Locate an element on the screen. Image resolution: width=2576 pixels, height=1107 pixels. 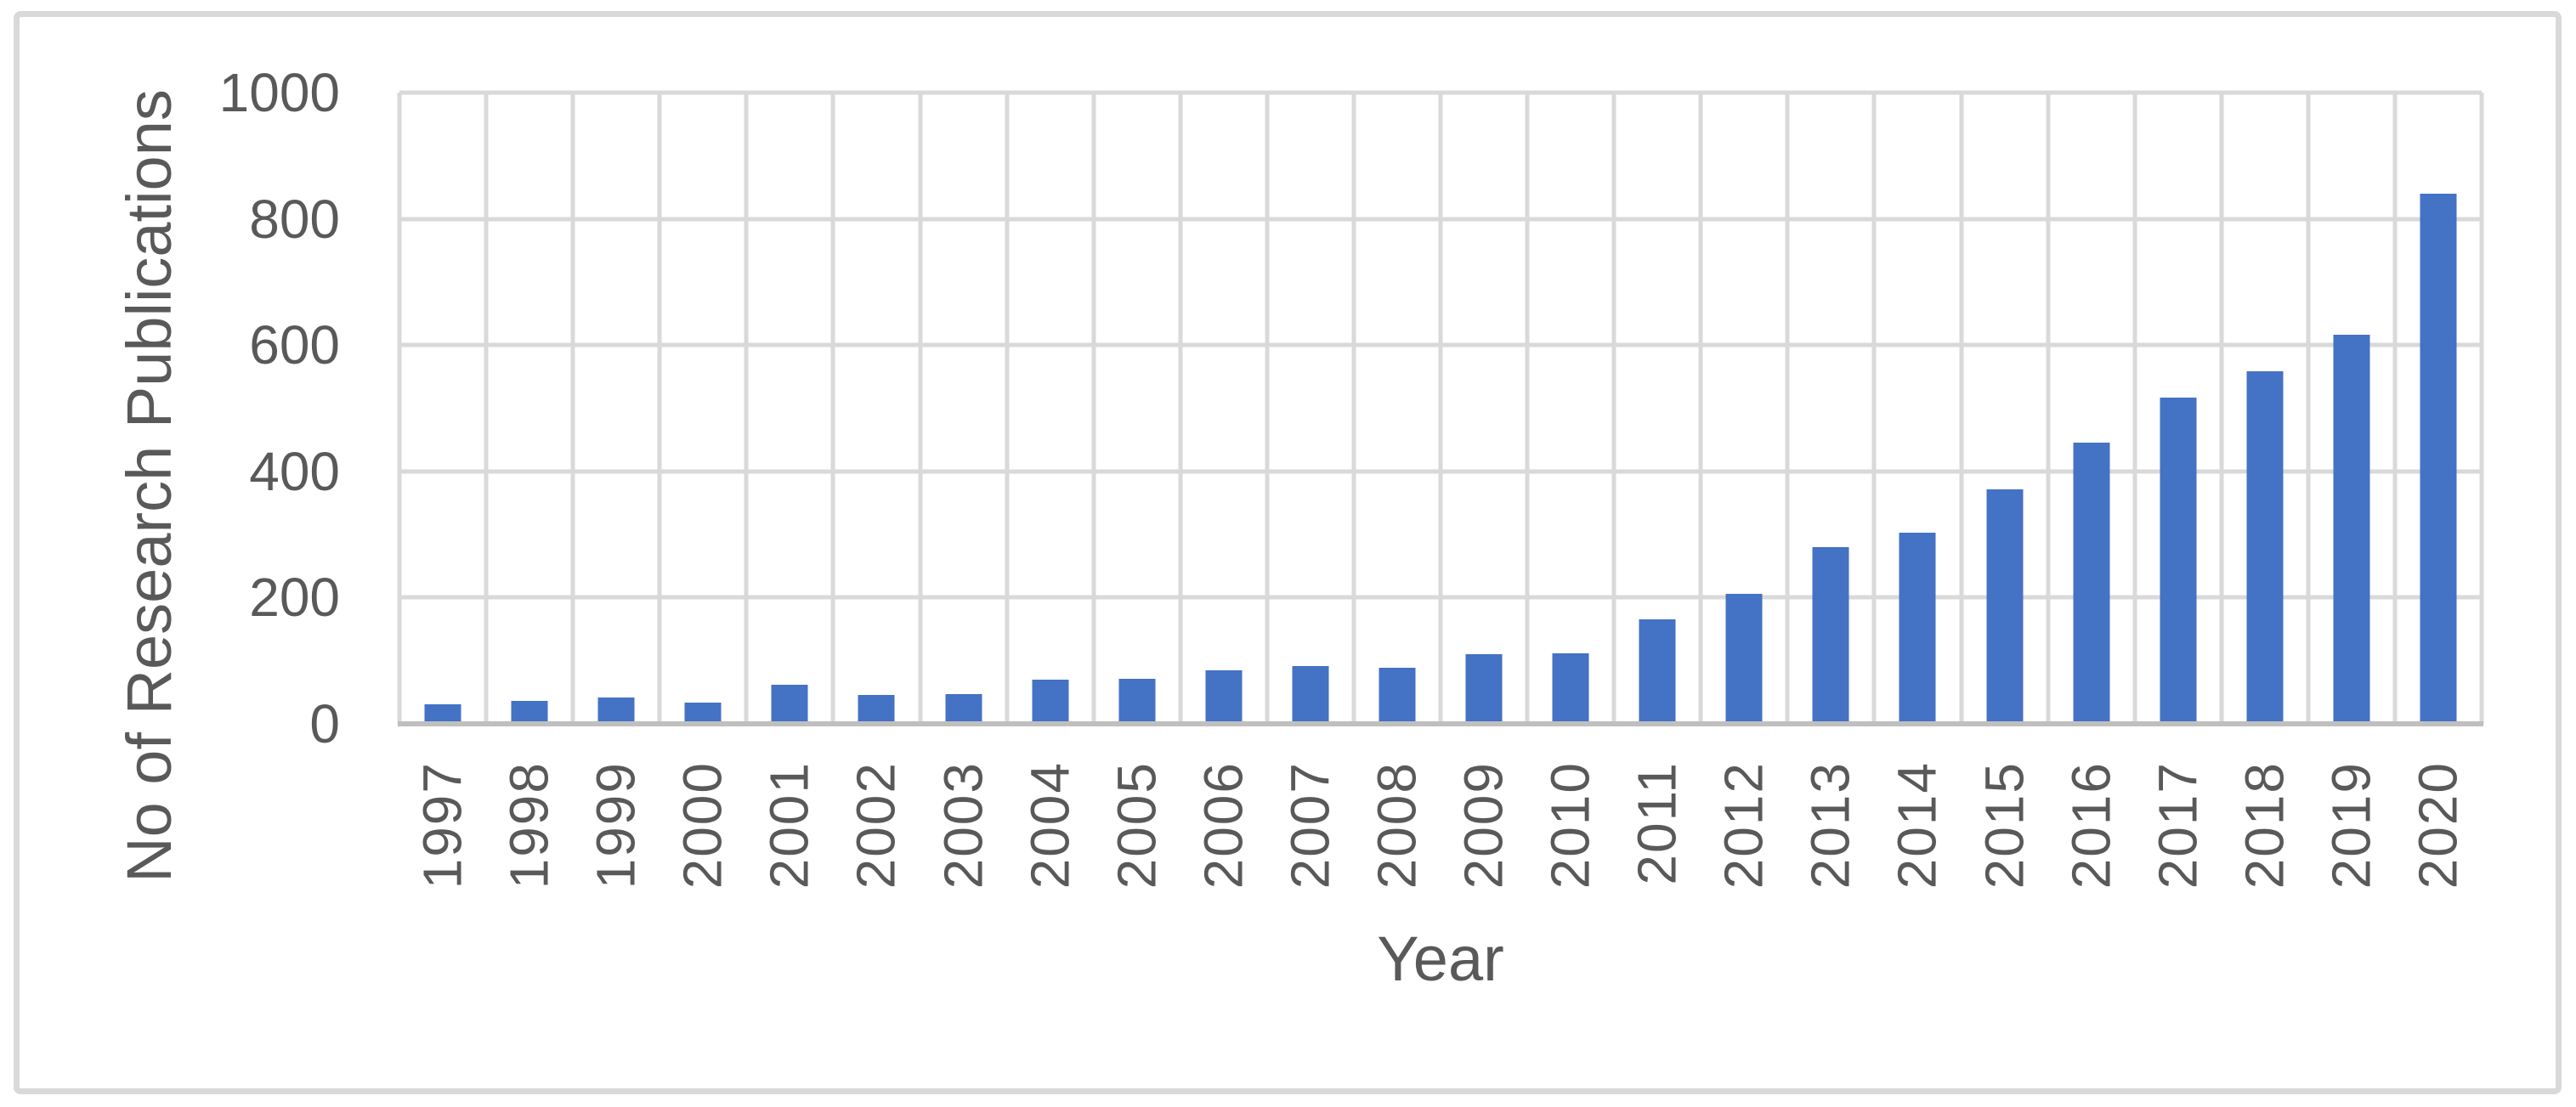
x-tick-label-2013: 2013 is located at coordinates (1830, 825).